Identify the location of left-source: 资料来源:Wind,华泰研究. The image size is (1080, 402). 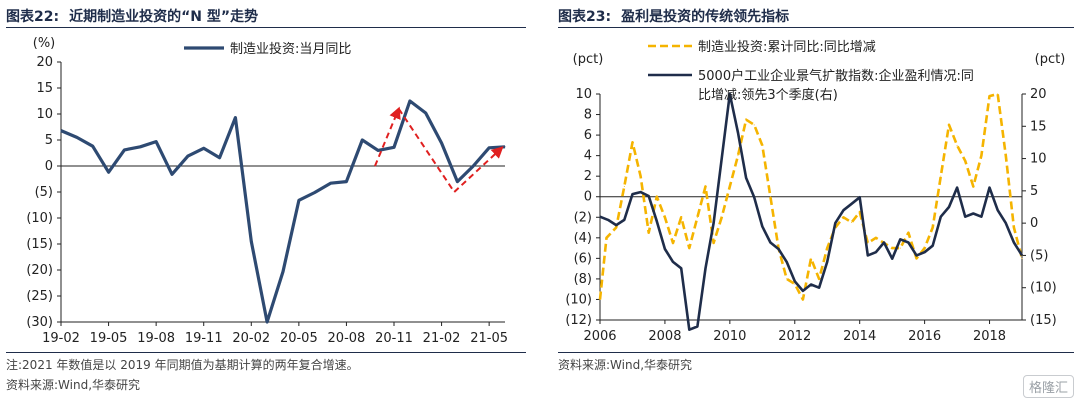
(73, 385).